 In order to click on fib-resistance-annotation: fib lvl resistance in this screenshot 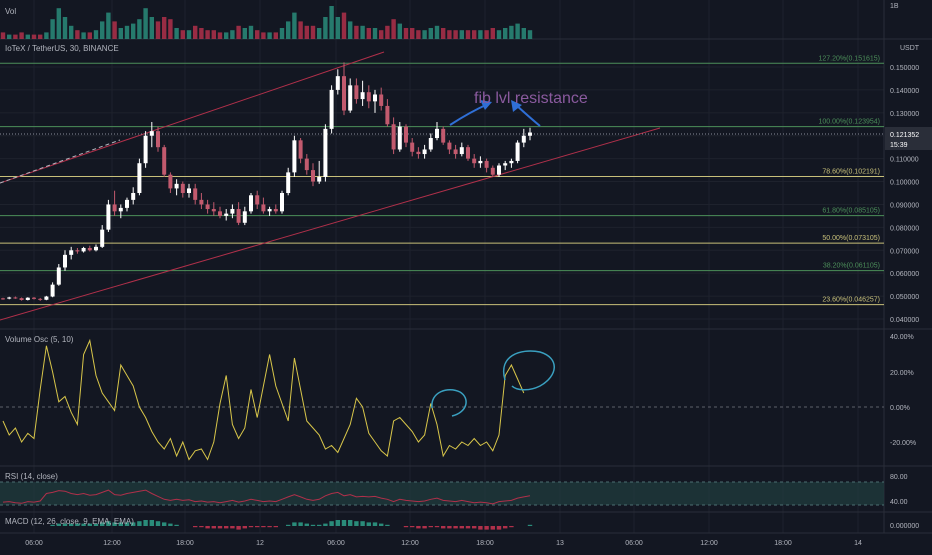, I will do `click(531, 98)`.